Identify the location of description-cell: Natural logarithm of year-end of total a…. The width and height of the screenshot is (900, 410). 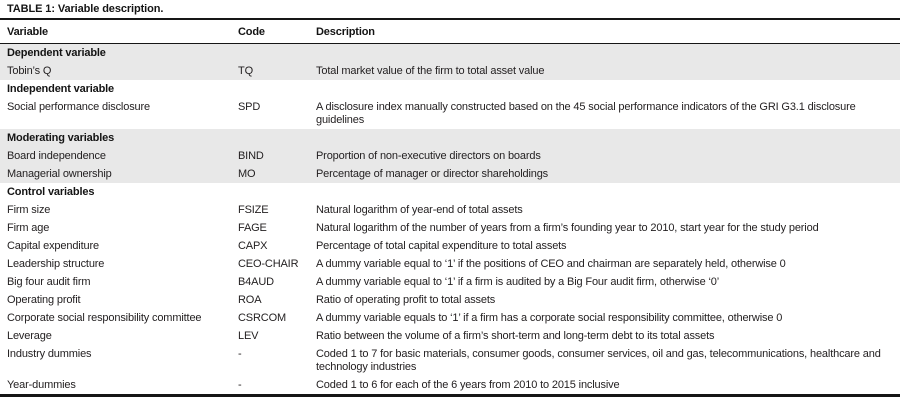
(419, 209).